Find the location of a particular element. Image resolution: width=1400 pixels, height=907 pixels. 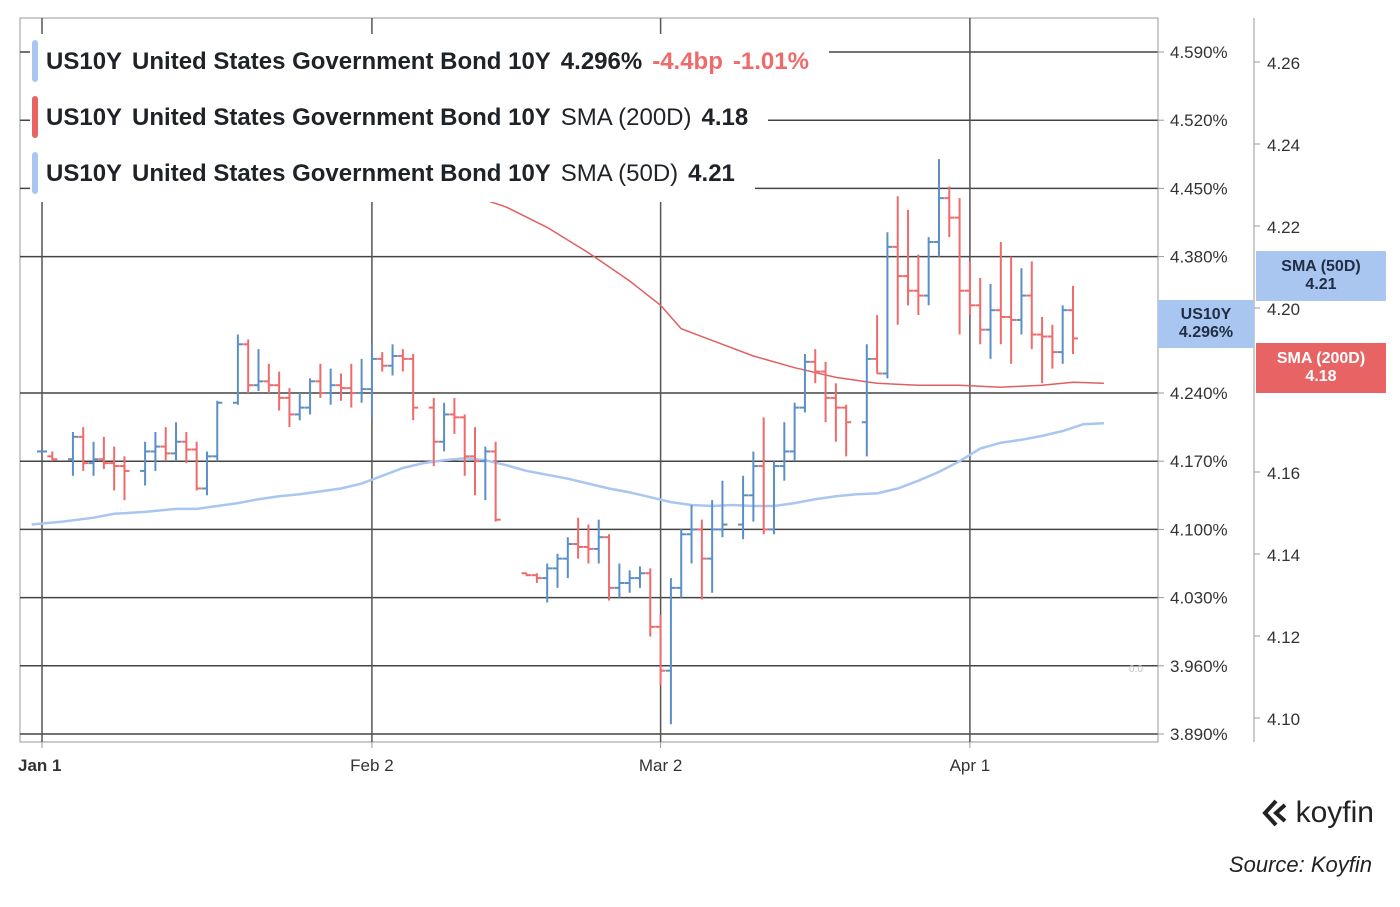

legend-study: SMA (50D) is located at coordinates (619, 173).